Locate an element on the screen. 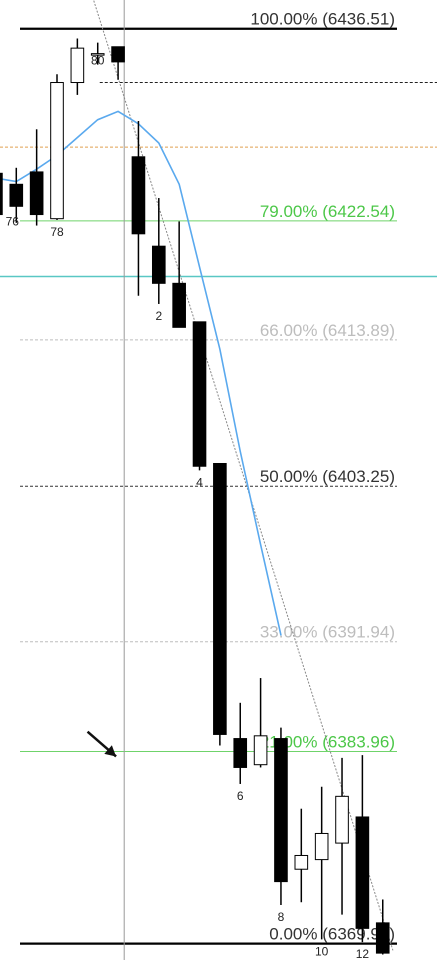 The width and height of the screenshot is (437, 960). bar-index-label: 12 is located at coordinates (363, 953).